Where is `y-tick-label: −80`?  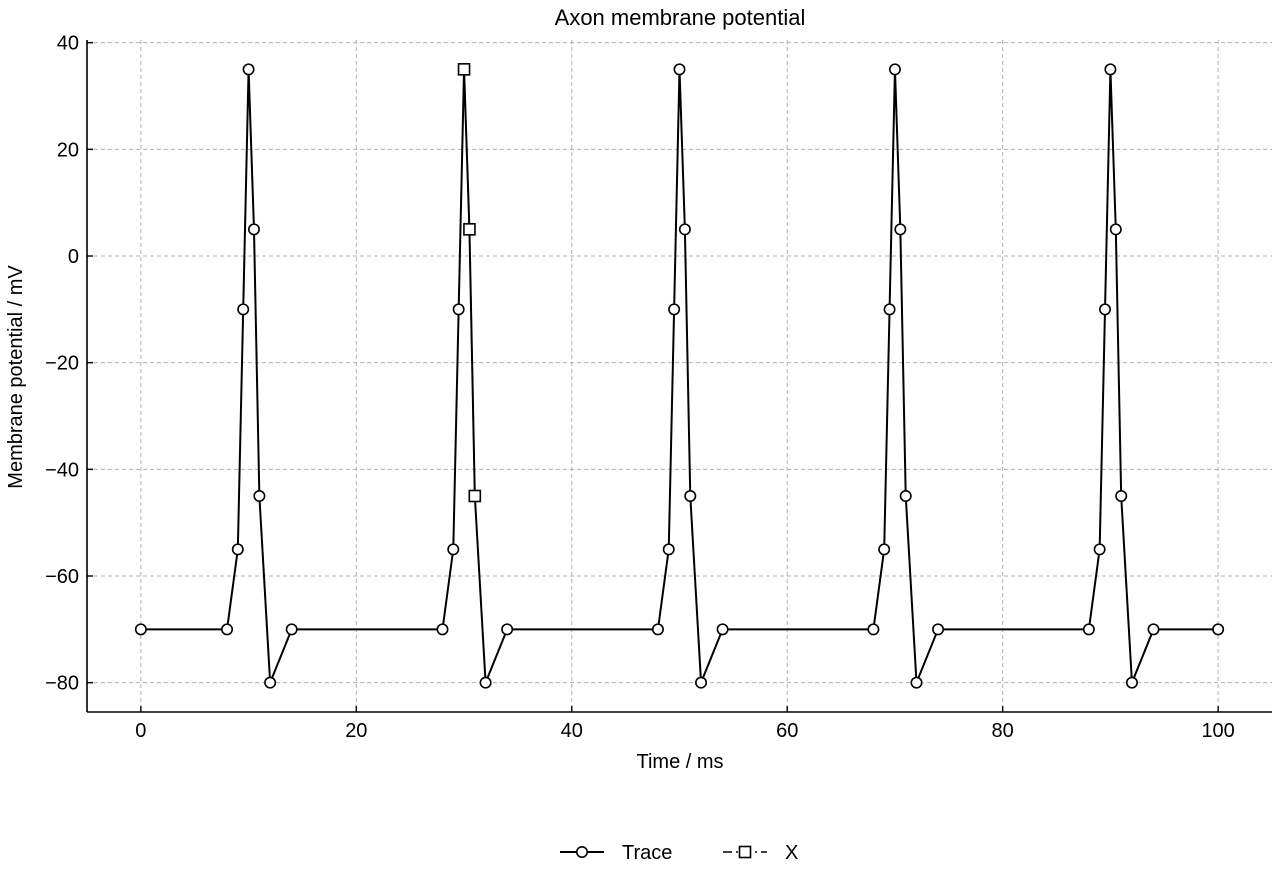
y-tick-label: −80 is located at coordinates (62, 684).